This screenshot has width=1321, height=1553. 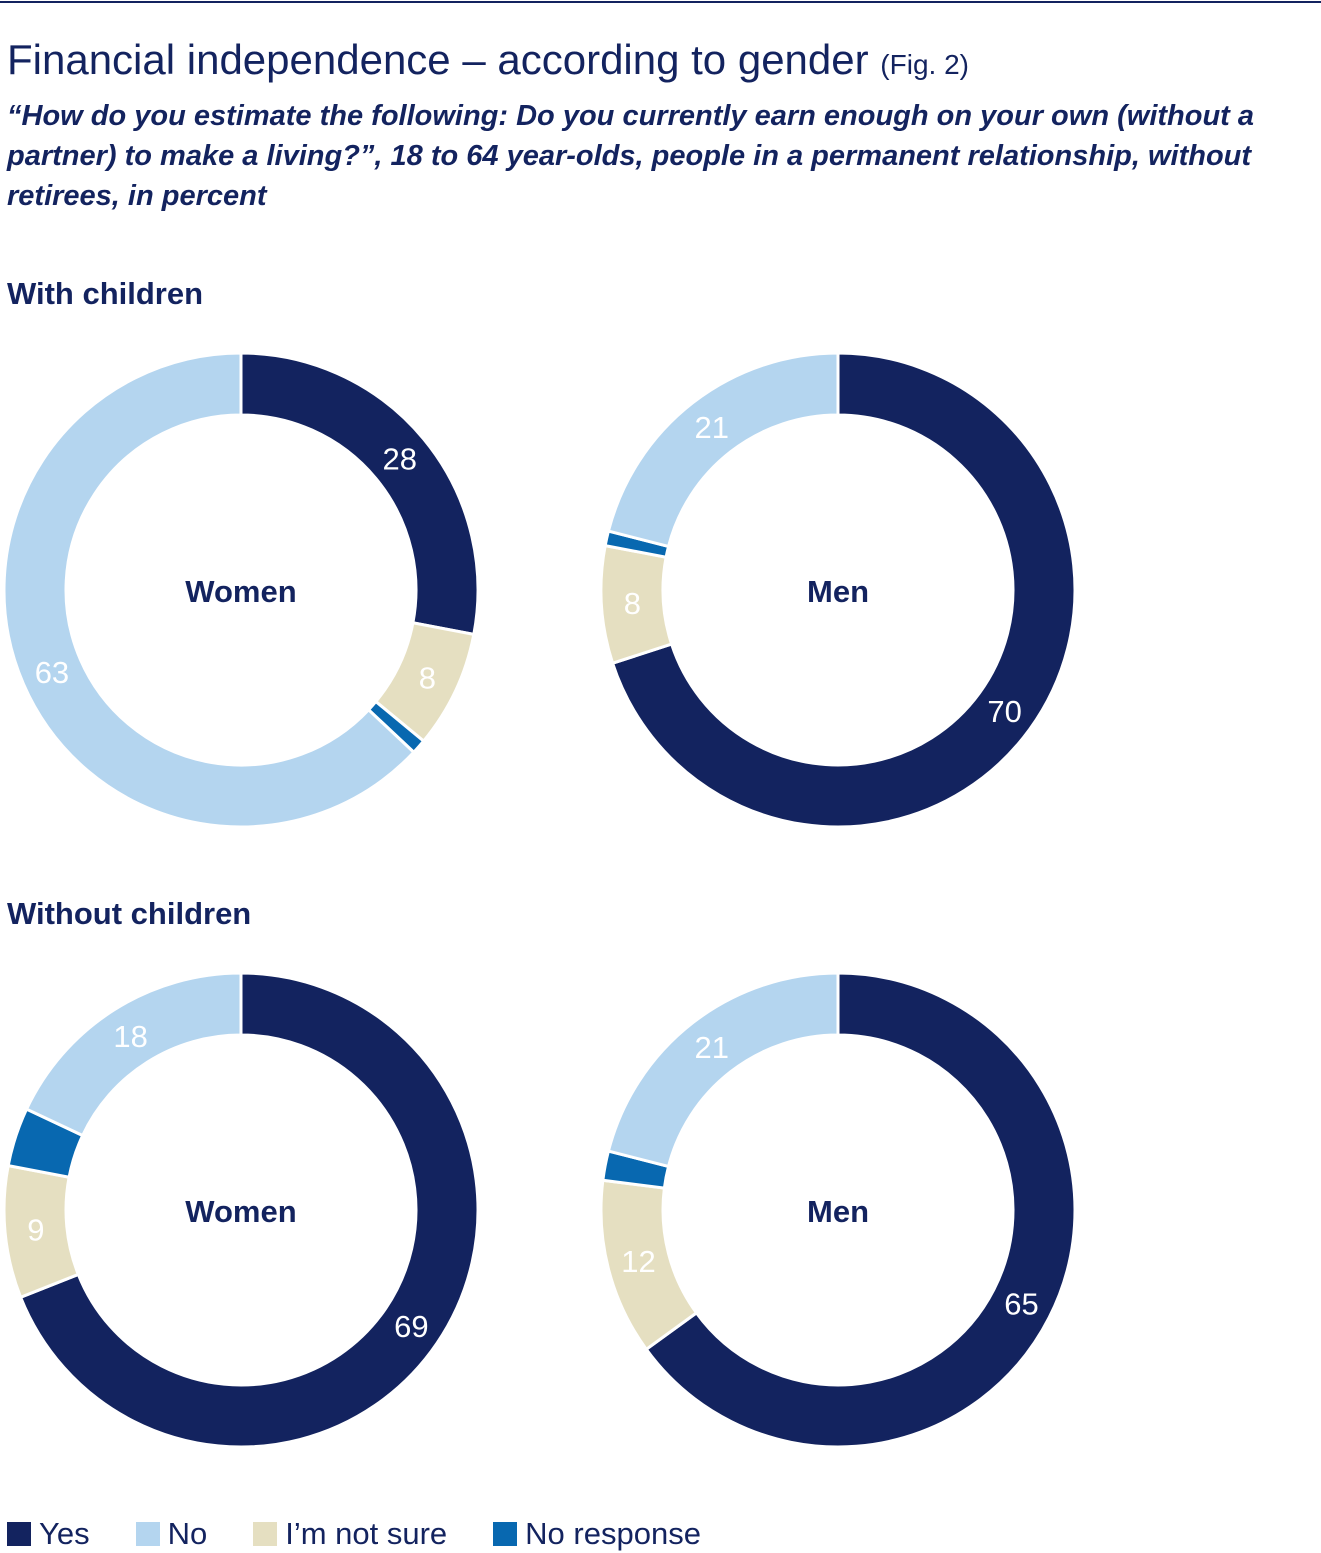 I want to click on section-with-children: With children, so click(x=105, y=293).